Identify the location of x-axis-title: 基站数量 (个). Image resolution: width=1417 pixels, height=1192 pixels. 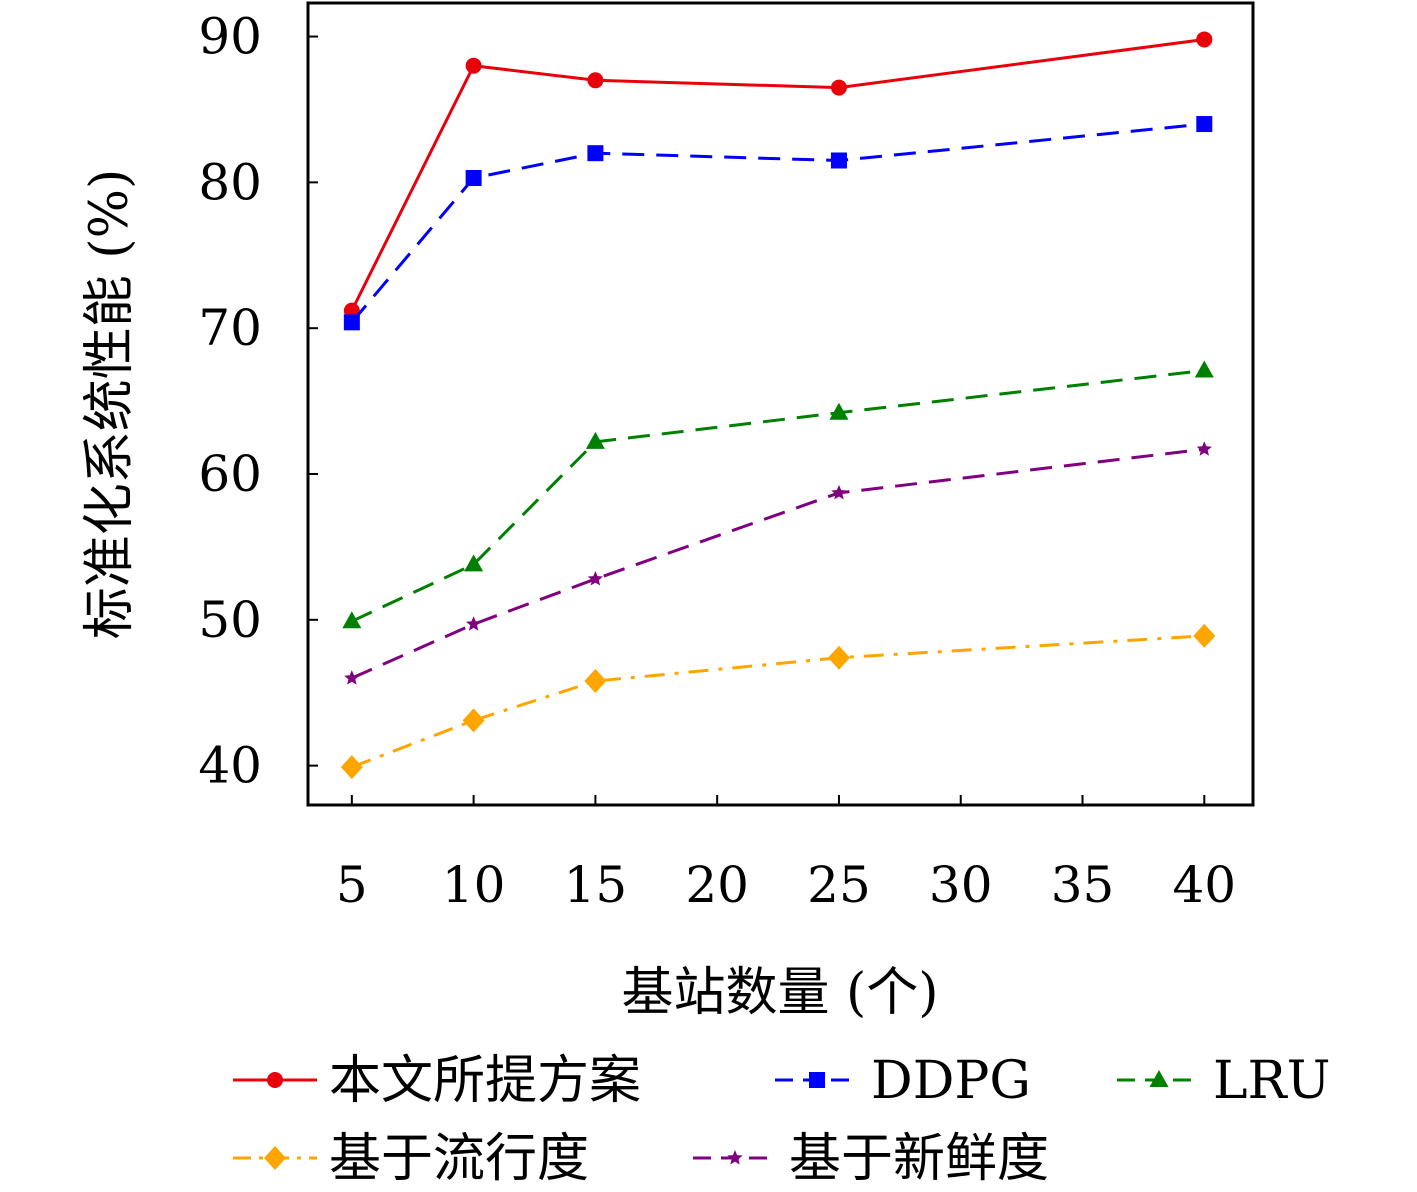
(779, 993).